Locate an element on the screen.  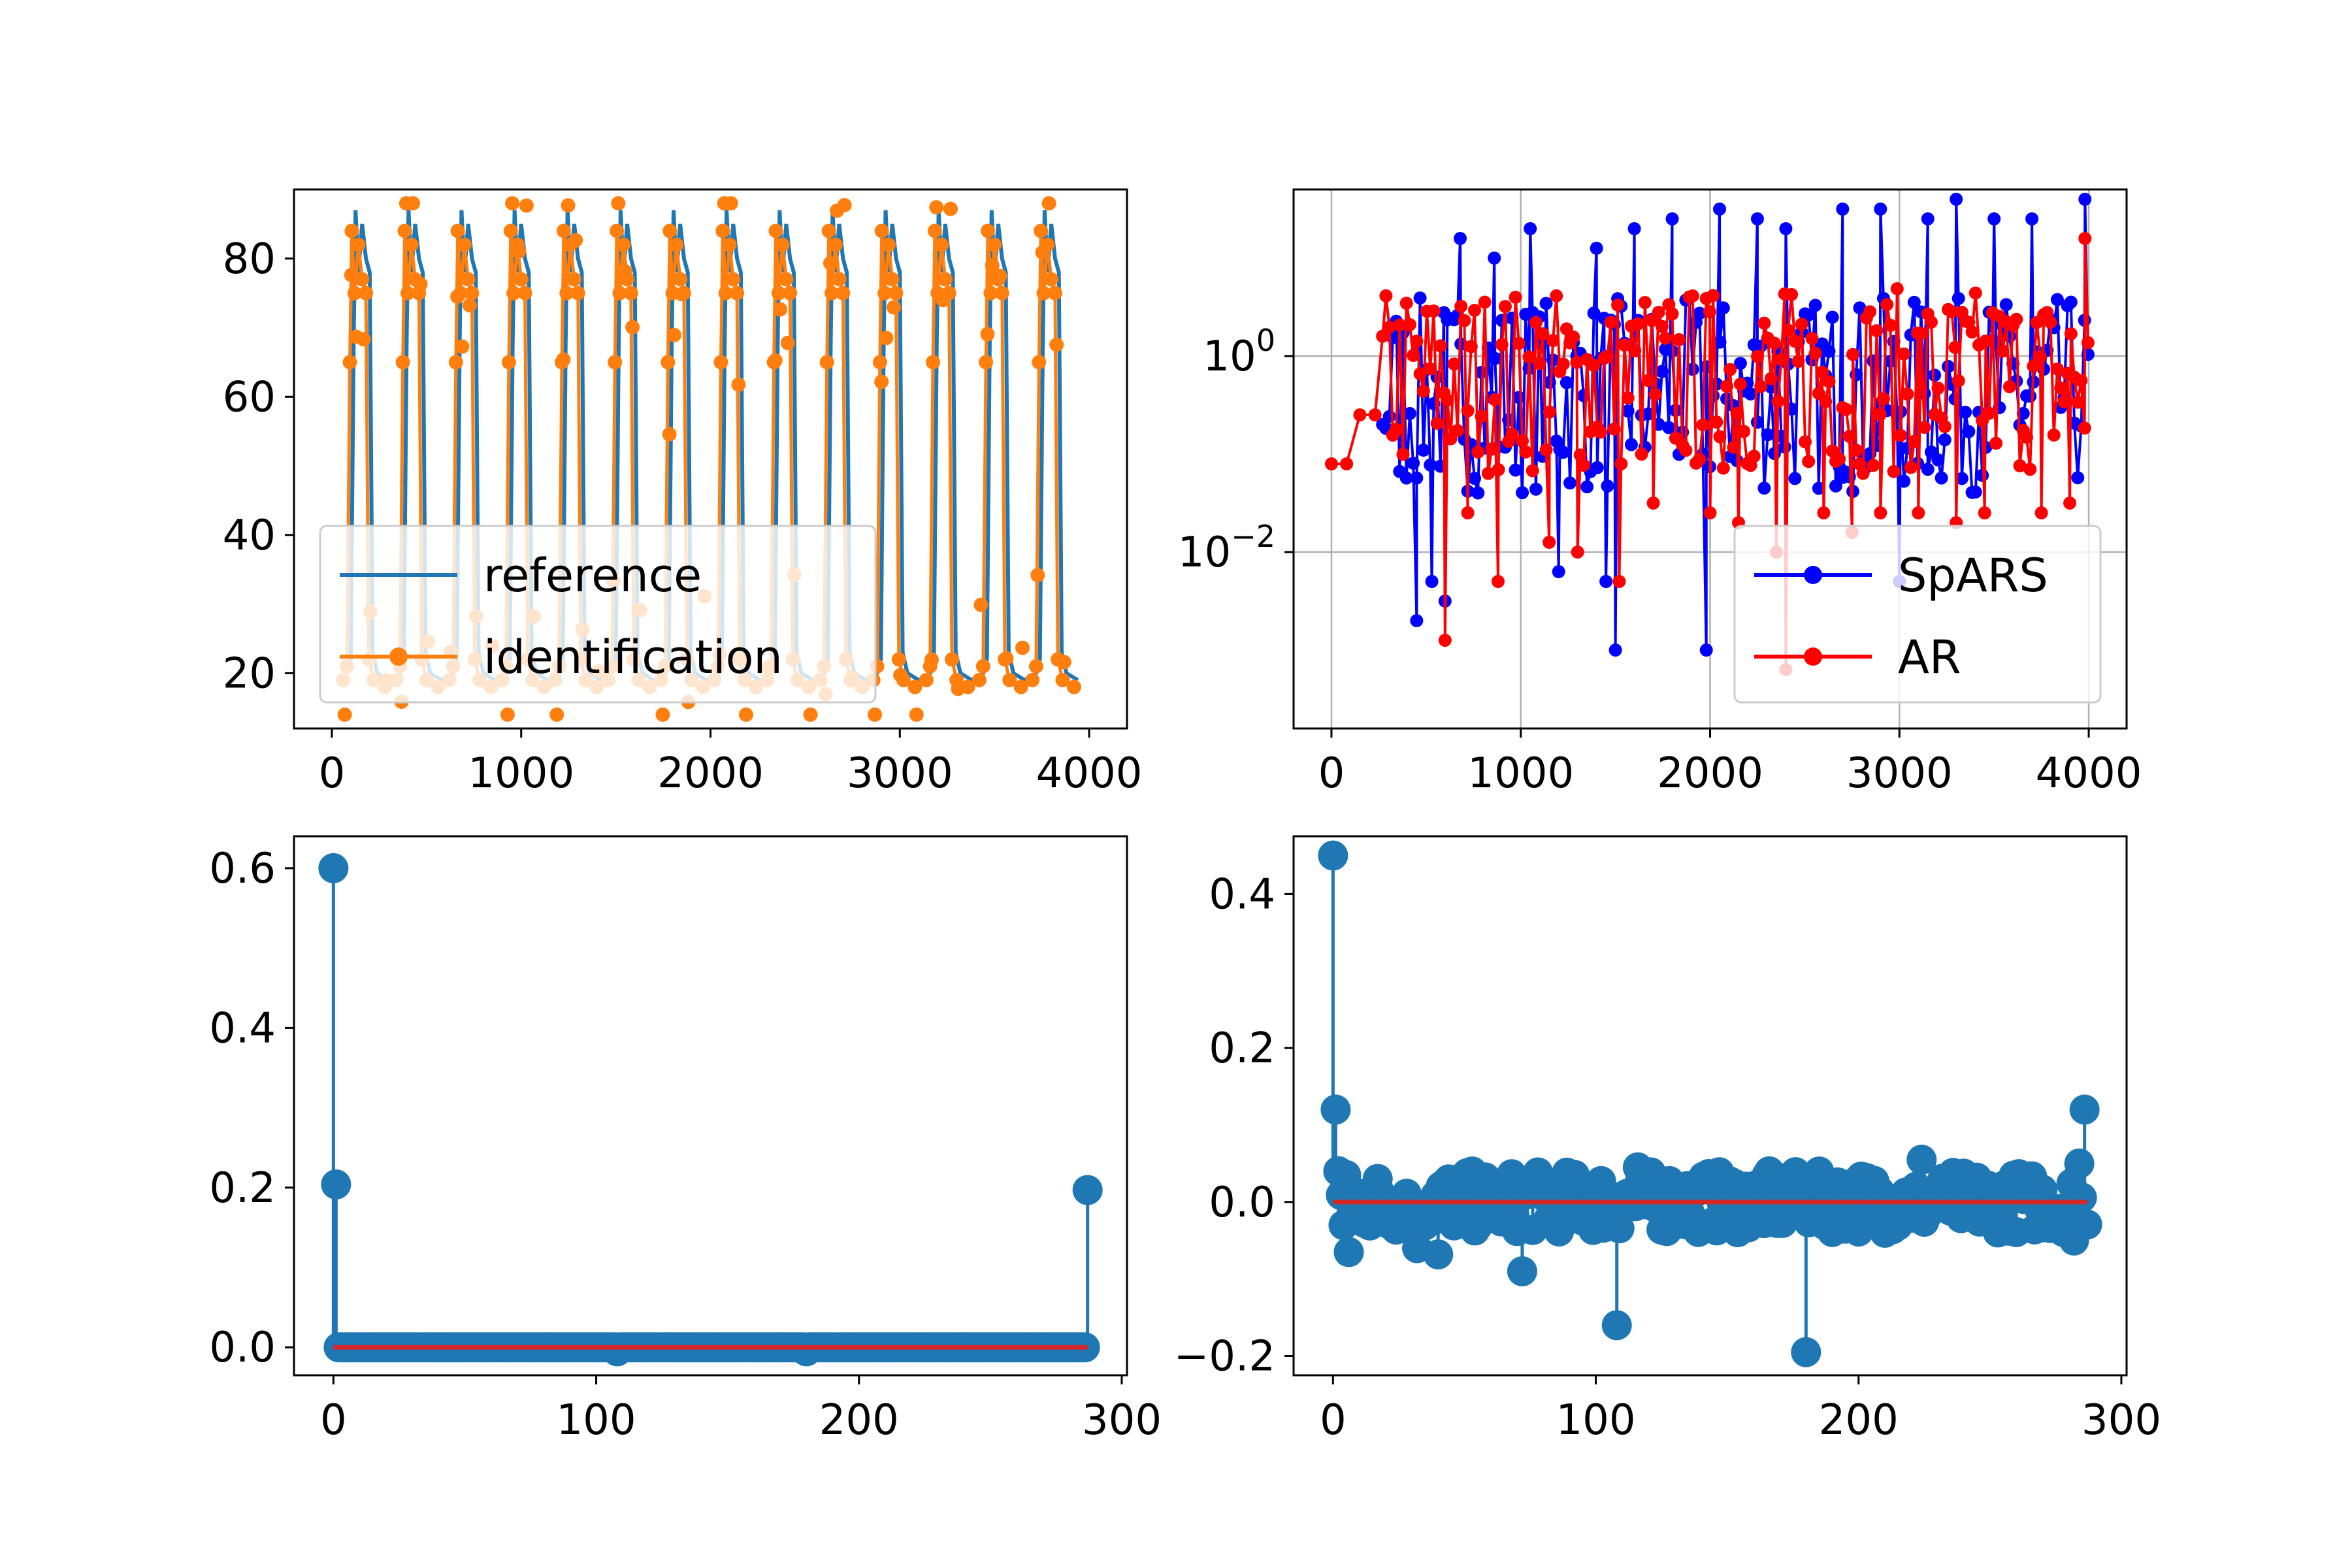
stem-markers is located at coordinates (1710, 1103).